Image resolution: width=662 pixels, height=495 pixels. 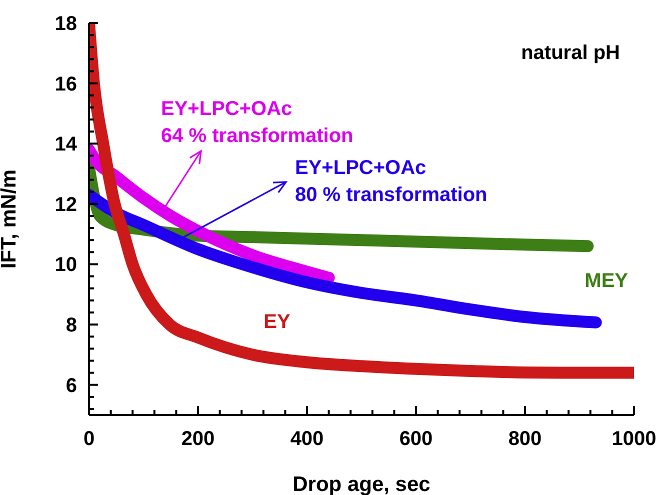 I want to click on x-tick-label: 600, so click(x=416, y=439).